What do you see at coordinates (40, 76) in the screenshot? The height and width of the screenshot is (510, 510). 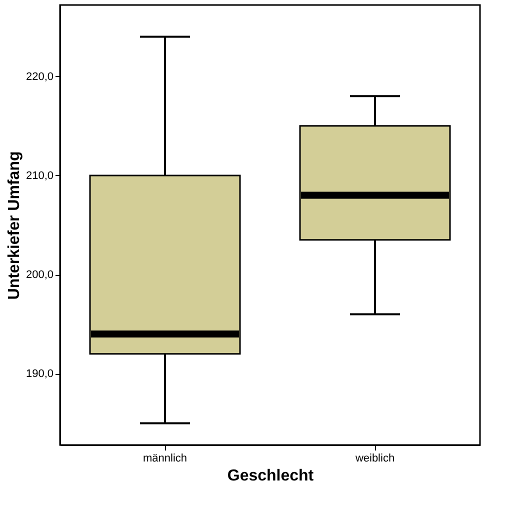 I see `y-tick-label: 220,0` at bounding box center [40, 76].